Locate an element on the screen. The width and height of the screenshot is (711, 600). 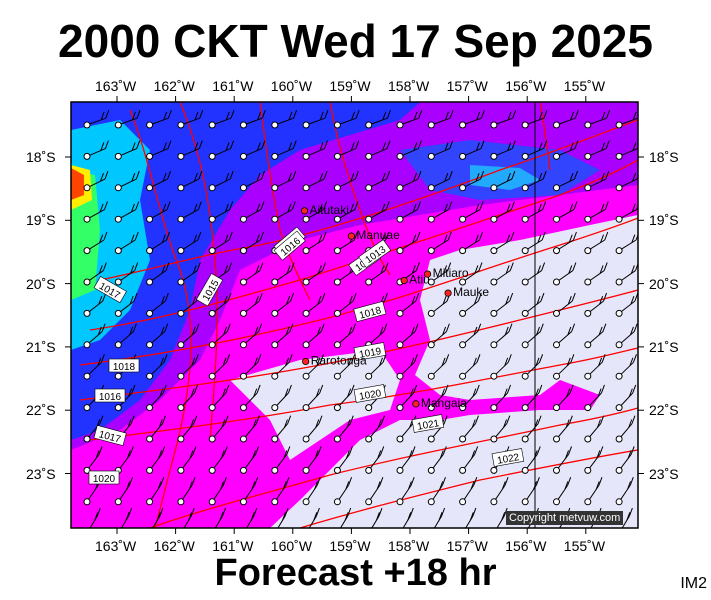
rain-area-cyan-east is located at coordinates (505, 177).